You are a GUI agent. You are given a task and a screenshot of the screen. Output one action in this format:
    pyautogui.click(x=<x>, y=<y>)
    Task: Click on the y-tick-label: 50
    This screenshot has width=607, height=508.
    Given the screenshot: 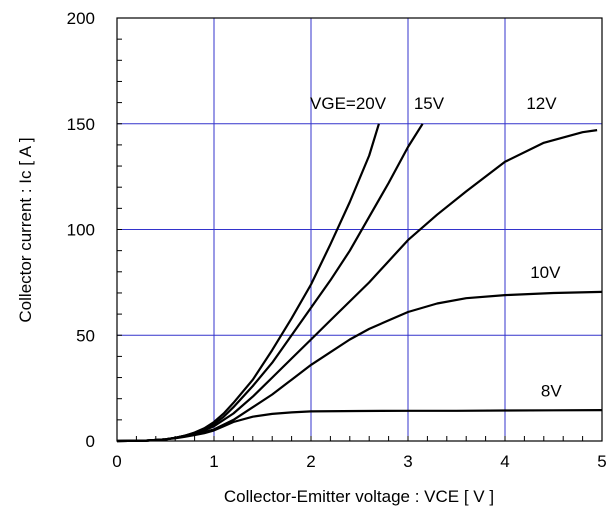 What is the action you would take?
    pyautogui.click(x=85, y=335)
    